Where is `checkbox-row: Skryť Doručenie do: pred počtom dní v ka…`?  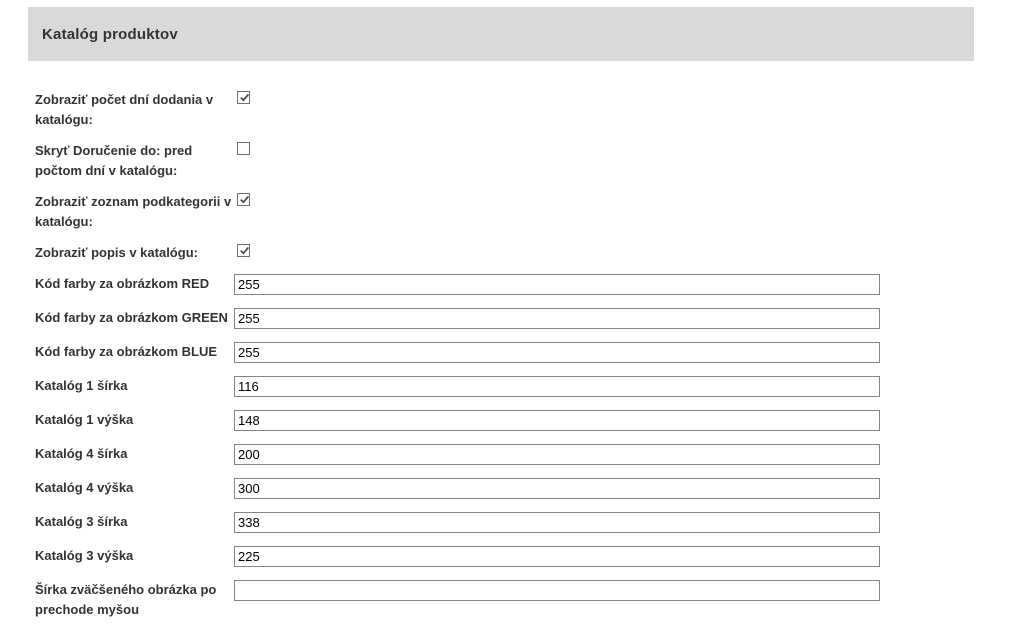 checkbox-row: Skryť Doručenie do: pred počtom dní v ka… is located at coordinates (525, 161).